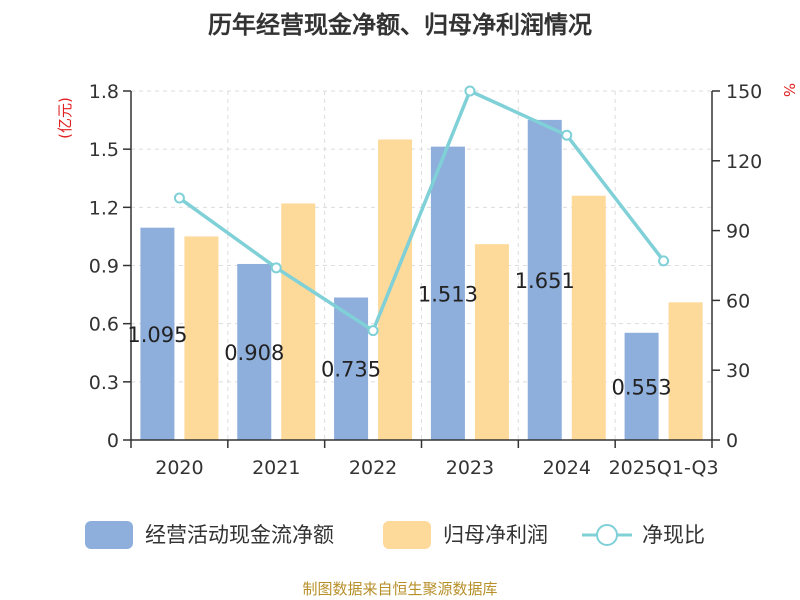 This screenshot has width=800, height=600. Describe the element at coordinates (104, 92) in the screenshot. I see `left-tick-label: 1.8` at that location.